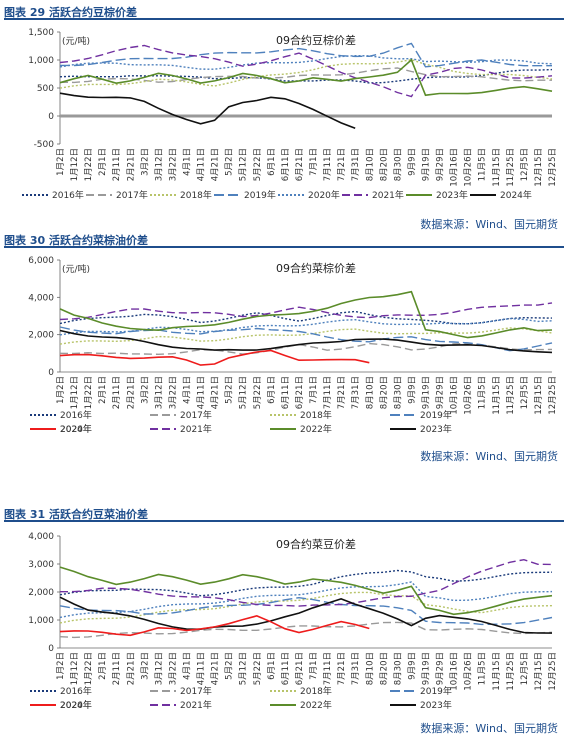 The width and height of the screenshot is (568, 736). What do you see at coordinates (41, 336) in the screenshot?
I see `y-tick-label: 2,000` at bounding box center [41, 336].